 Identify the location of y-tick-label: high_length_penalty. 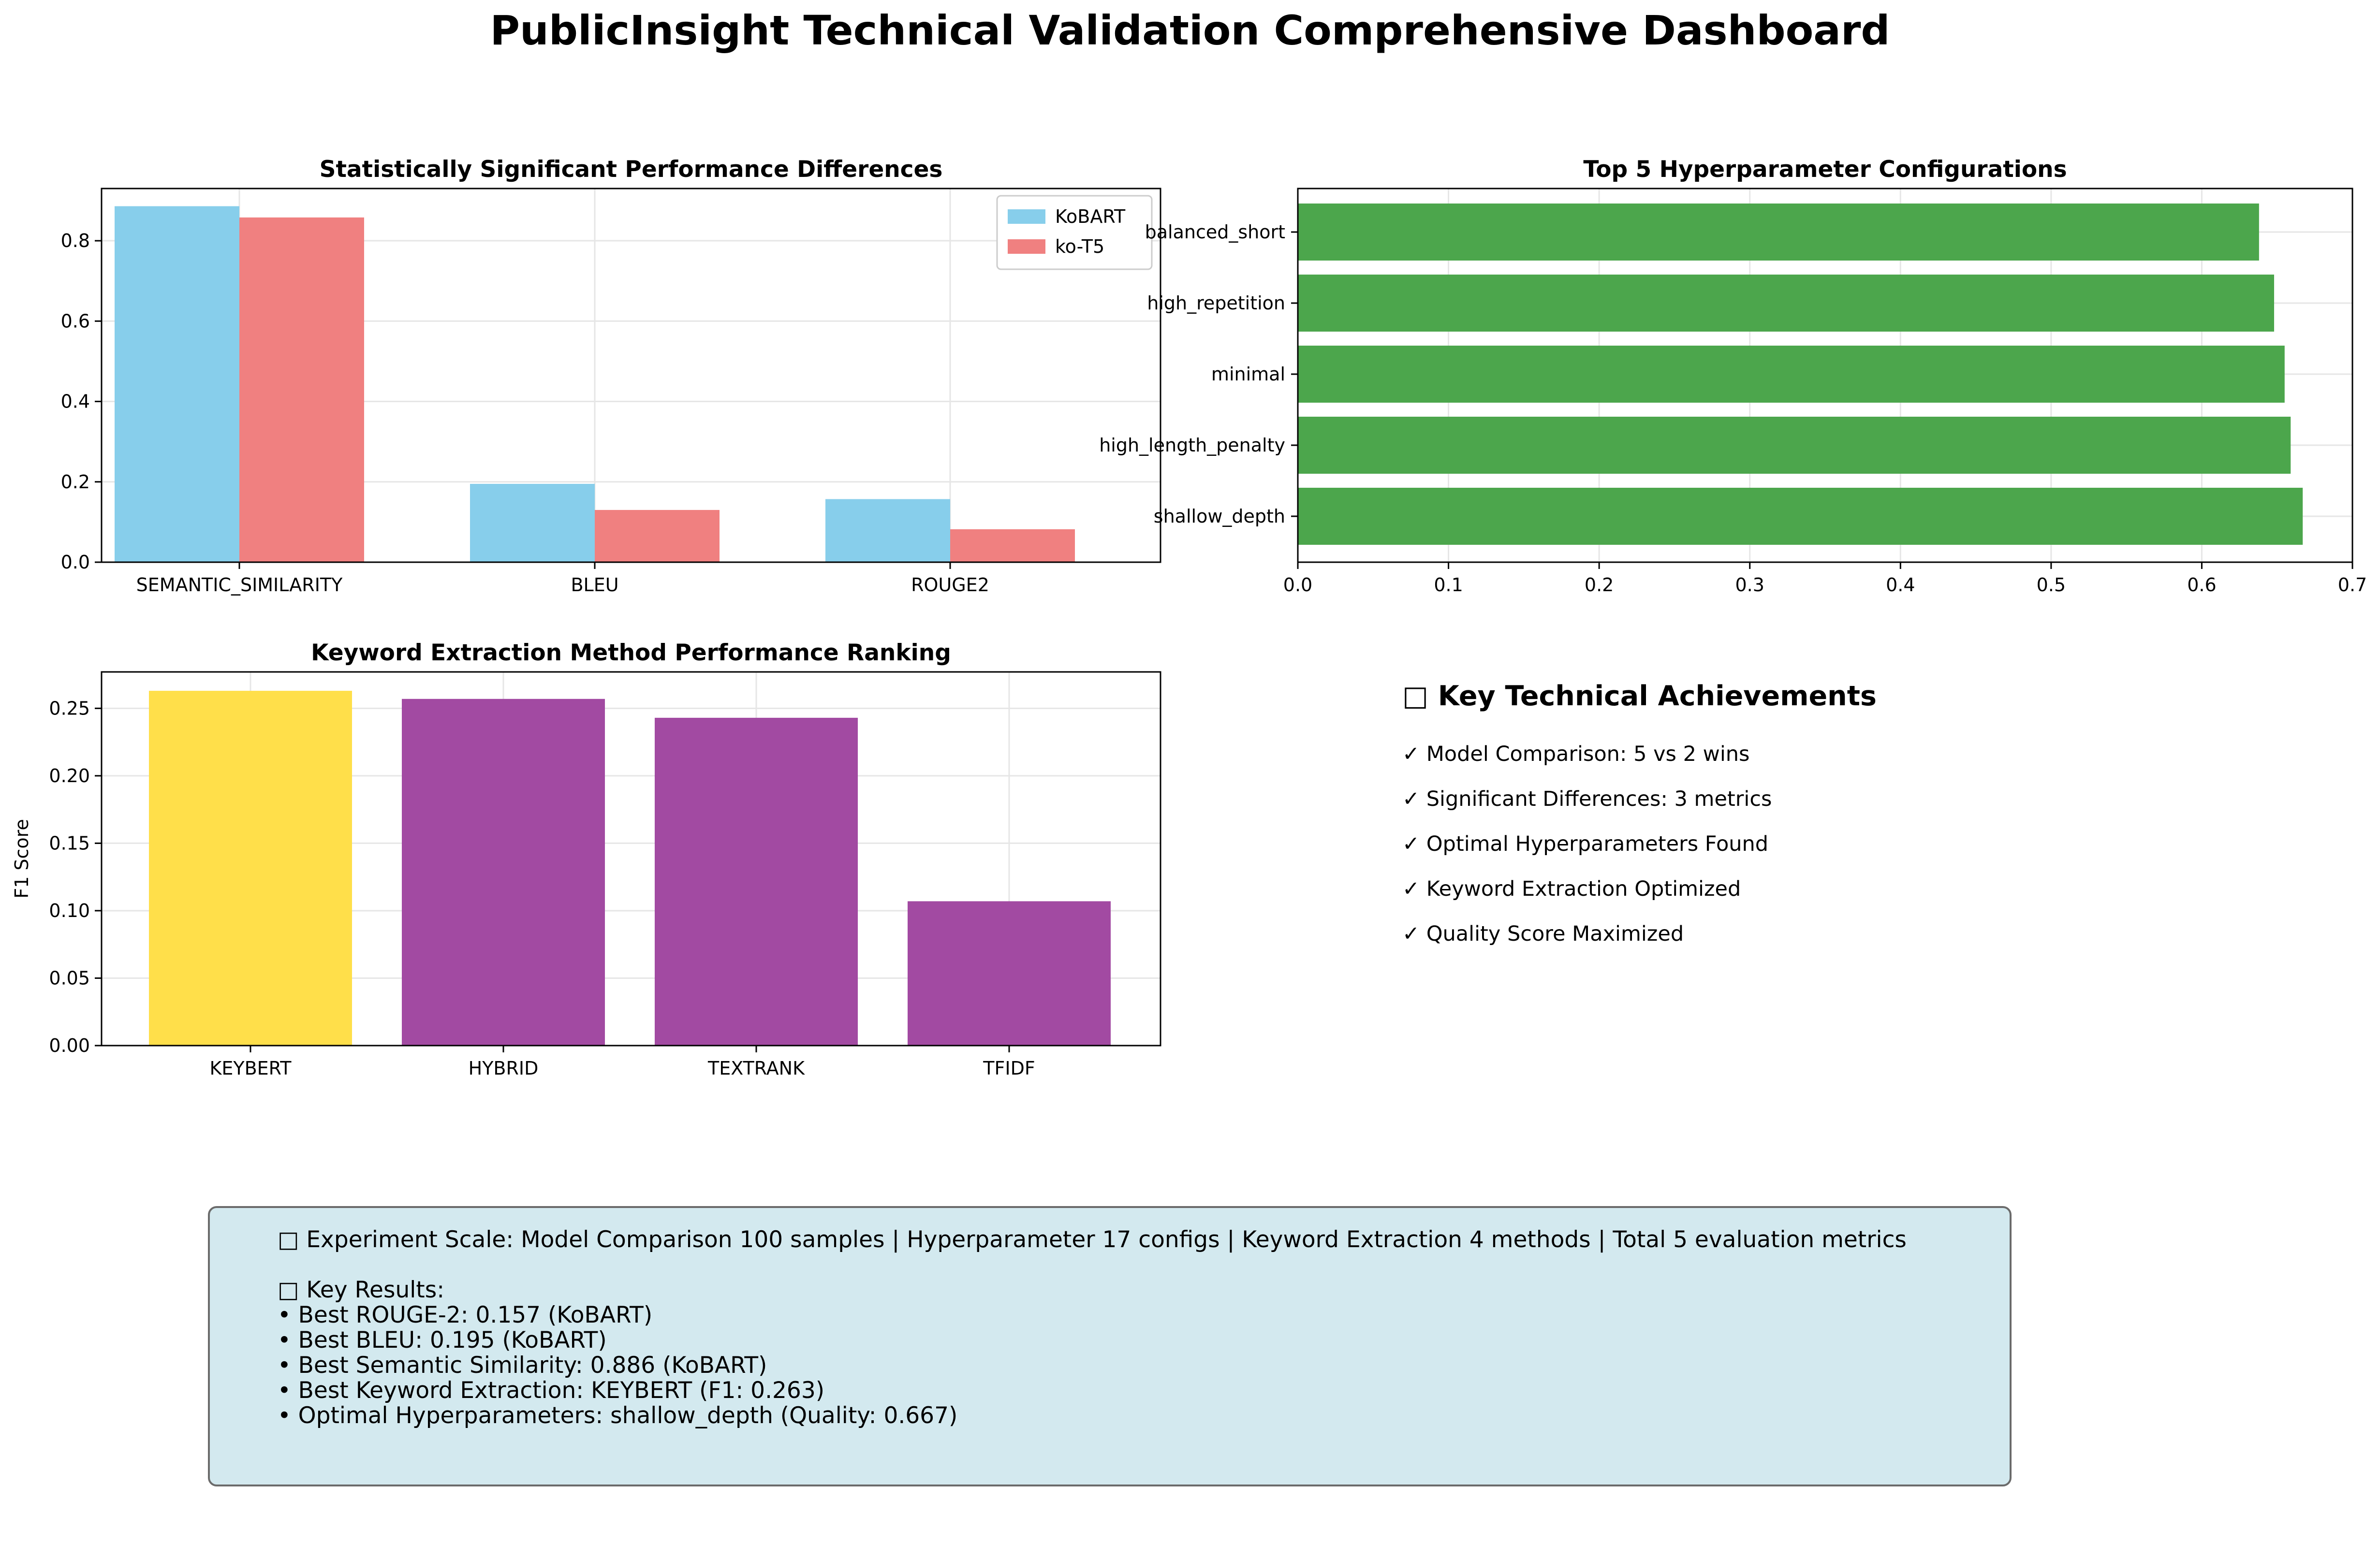
(1192, 445).